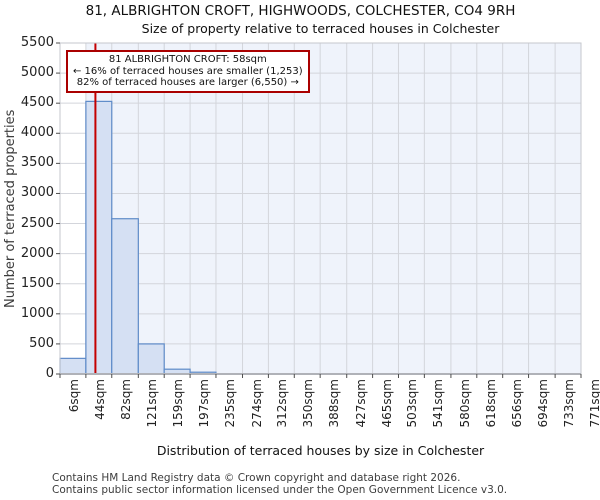  Describe the element at coordinates (49, 373) in the screenshot. I see `y-tick-label: 0` at that location.